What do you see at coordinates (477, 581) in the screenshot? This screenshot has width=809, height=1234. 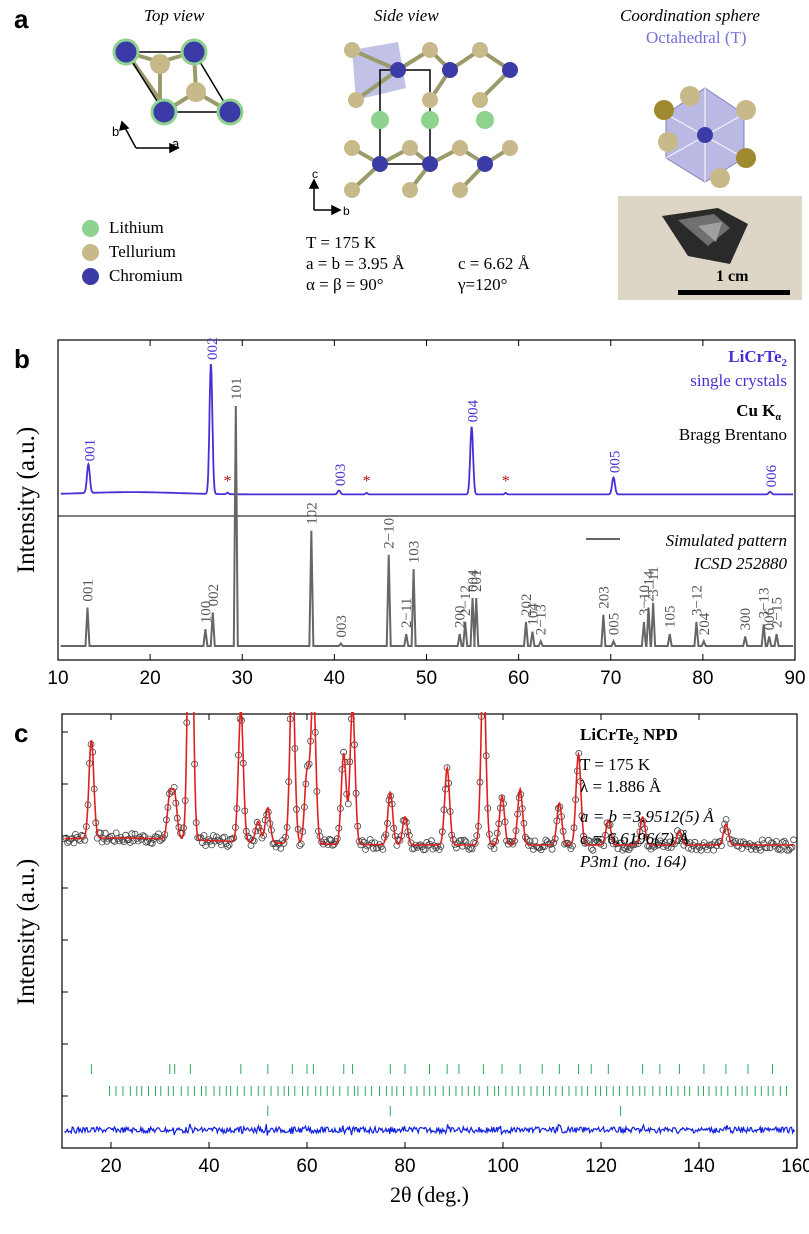 I see `simulated-peak-label: 201` at bounding box center [477, 581].